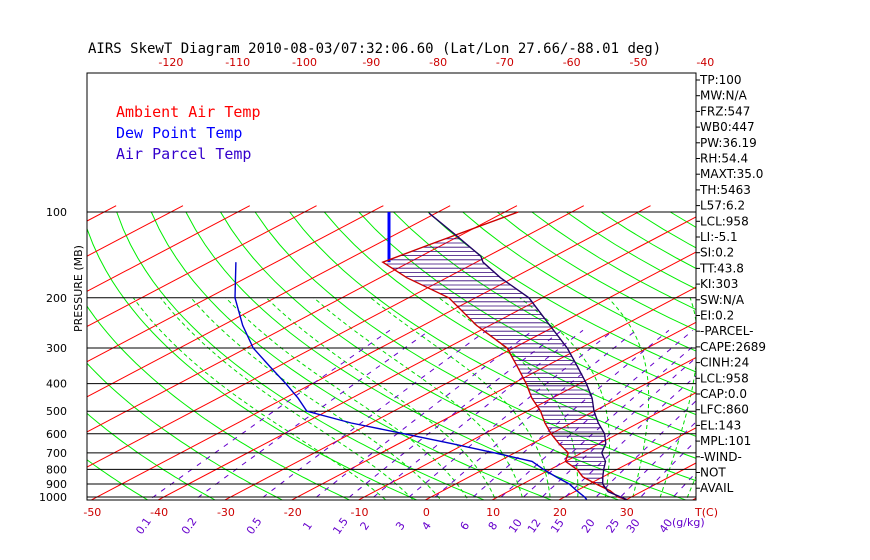  What do you see at coordinates (237, 62) in the screenshot?
I see `top-temp-tick-label: -110` at bounding box center [237, 62].